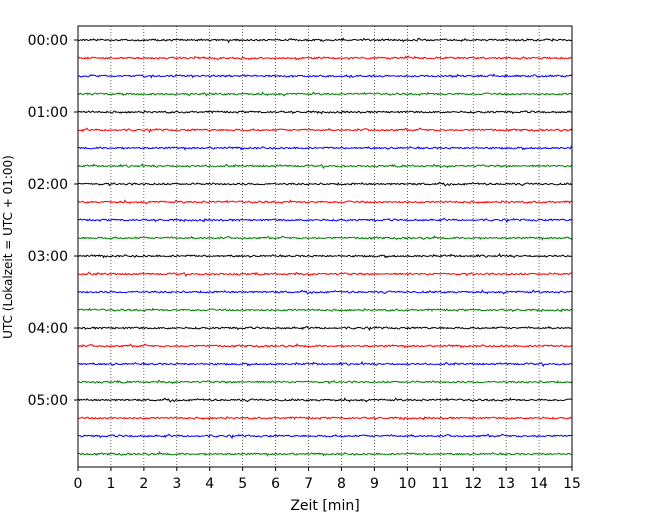 This screenshot has height=520, width=650. What do you see at coordinates (209, 484) in the screenshot?
I see `x-tick-label: 4` at bounding box center [209, 484].